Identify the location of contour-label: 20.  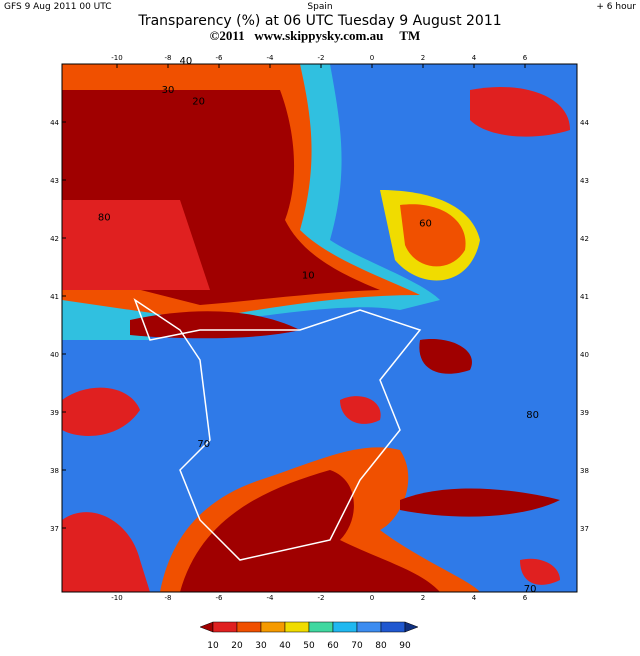
(198, 102).